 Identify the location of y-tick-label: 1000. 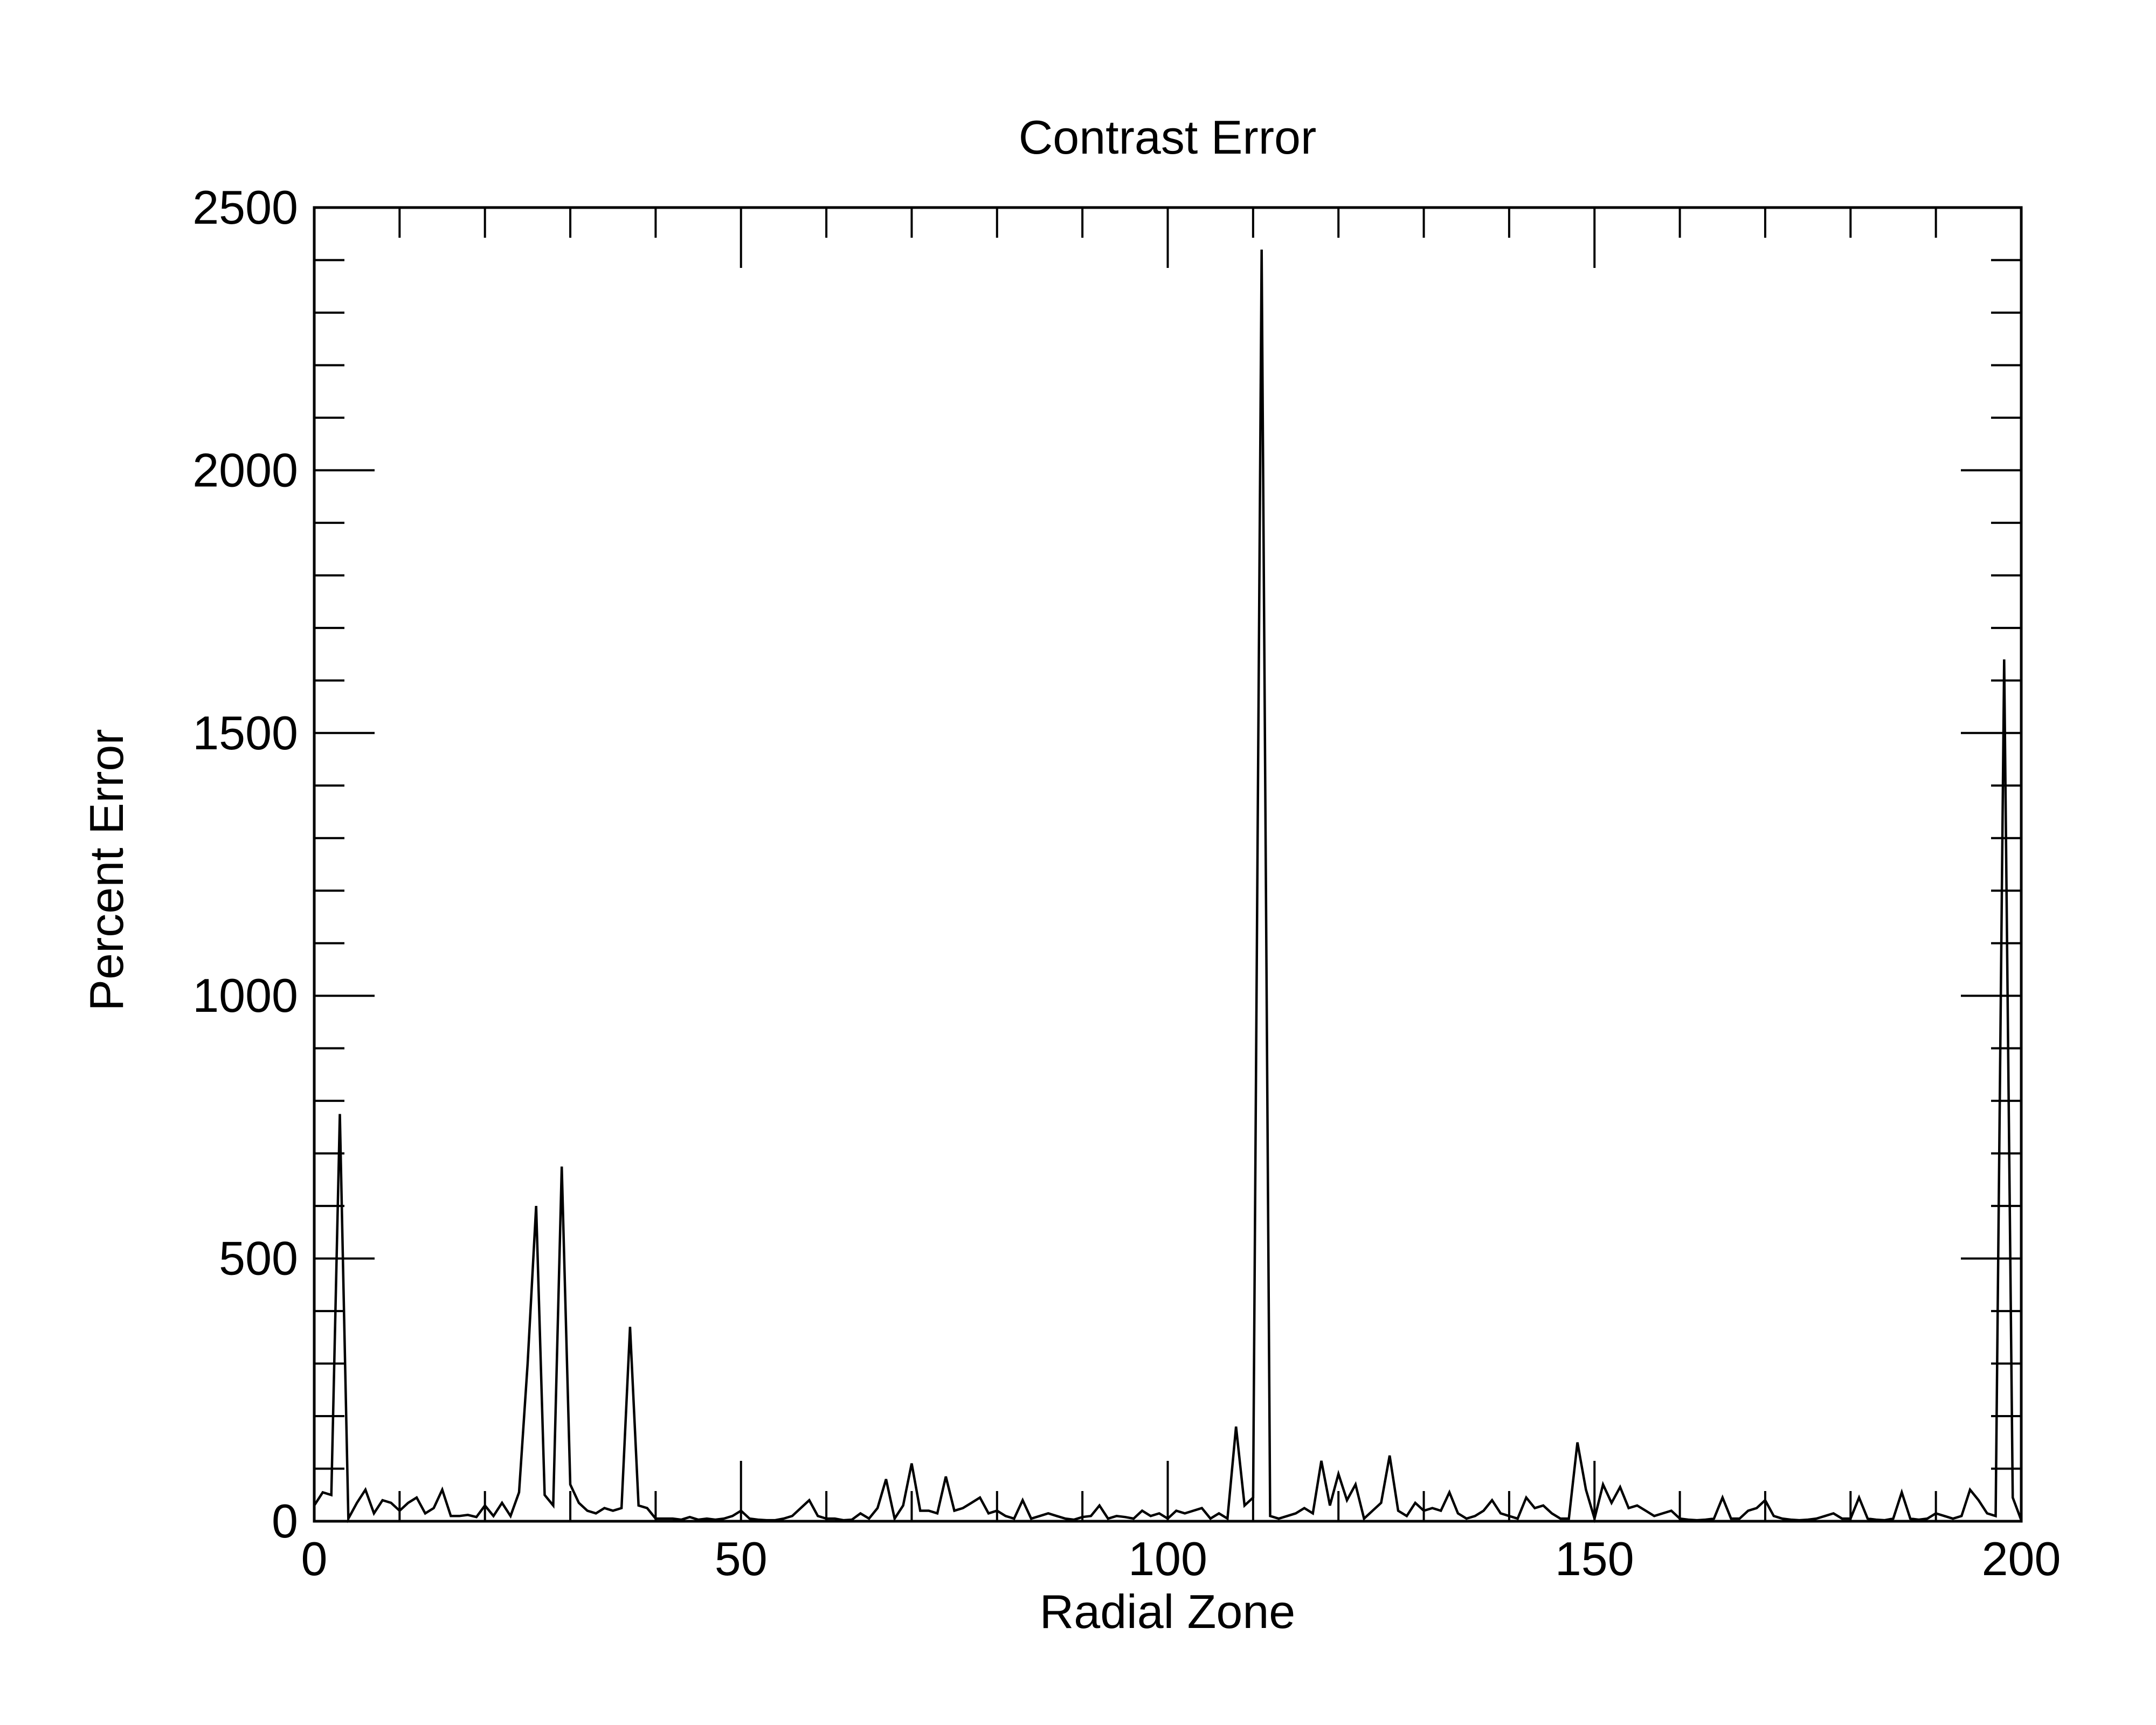
(245, 995).